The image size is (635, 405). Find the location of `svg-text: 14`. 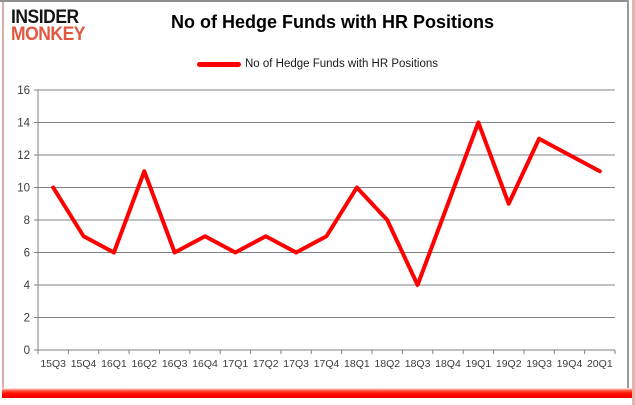

svg-text: 14 is located at coordinates (23, 124).